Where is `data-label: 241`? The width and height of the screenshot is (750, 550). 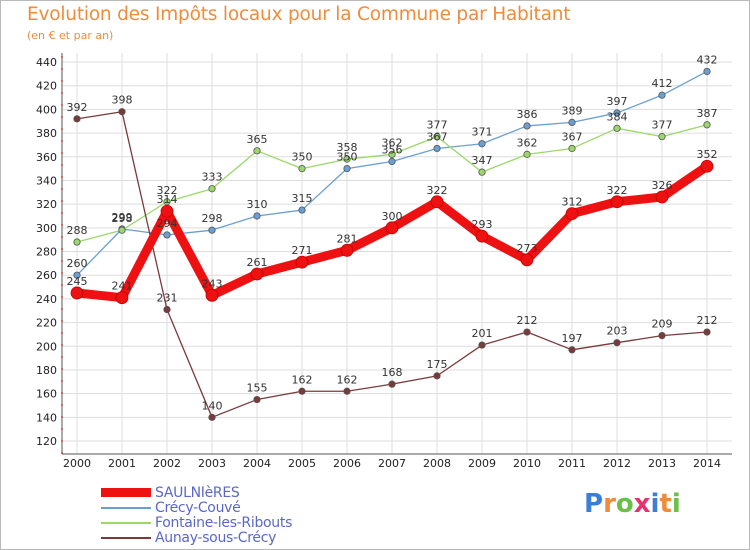
data-label: 241 is located at coordinates (122, 286).